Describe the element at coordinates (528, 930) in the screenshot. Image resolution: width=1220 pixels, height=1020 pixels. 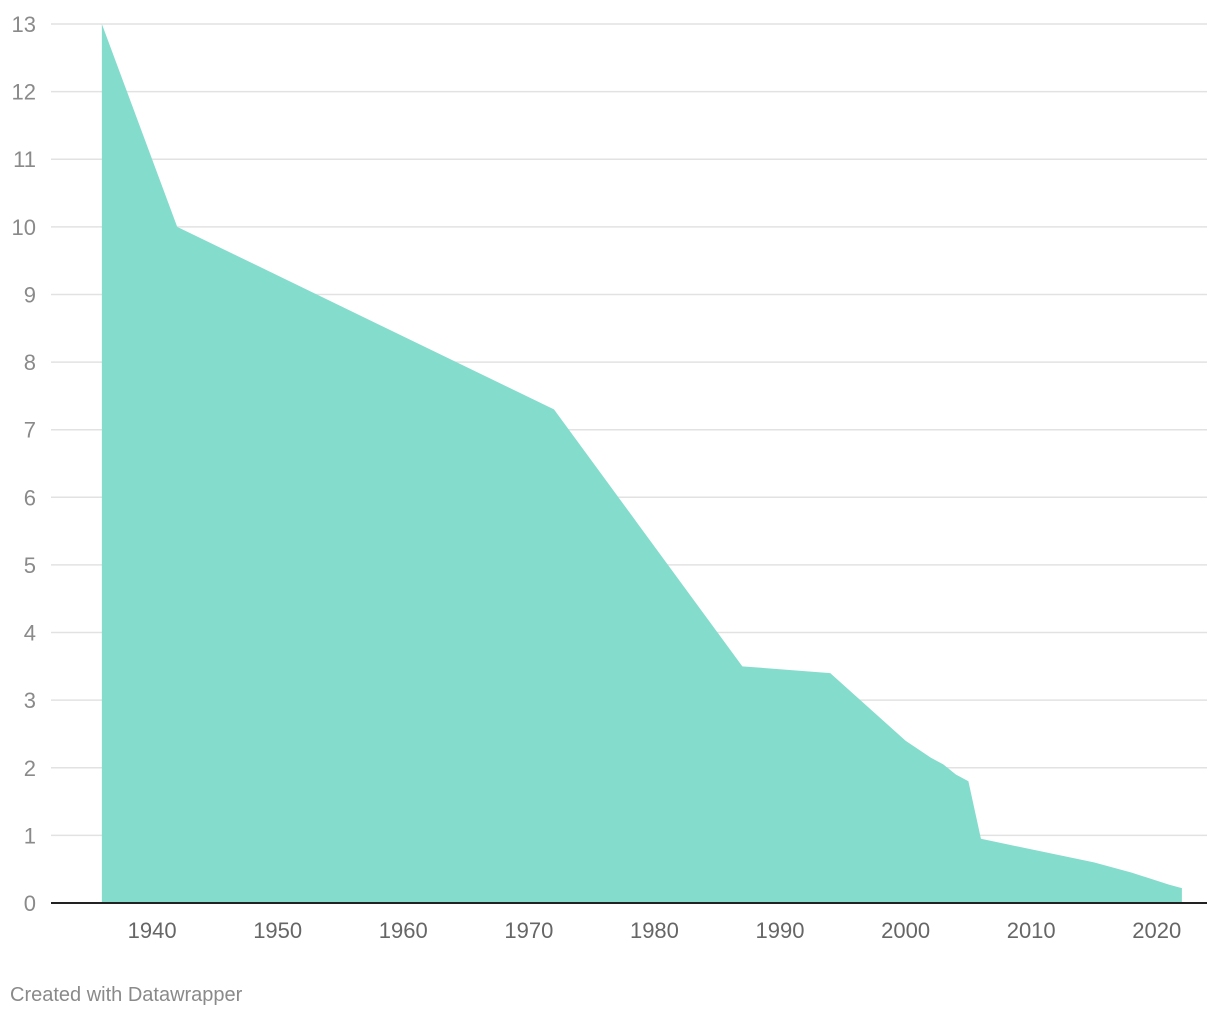
I see `x-tick-label: 1970` at that location.